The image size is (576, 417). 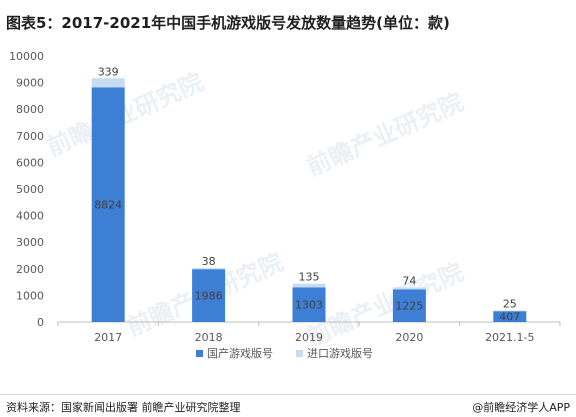 I want to click on y-tick-label: 8000, so click(x=30, y=109).